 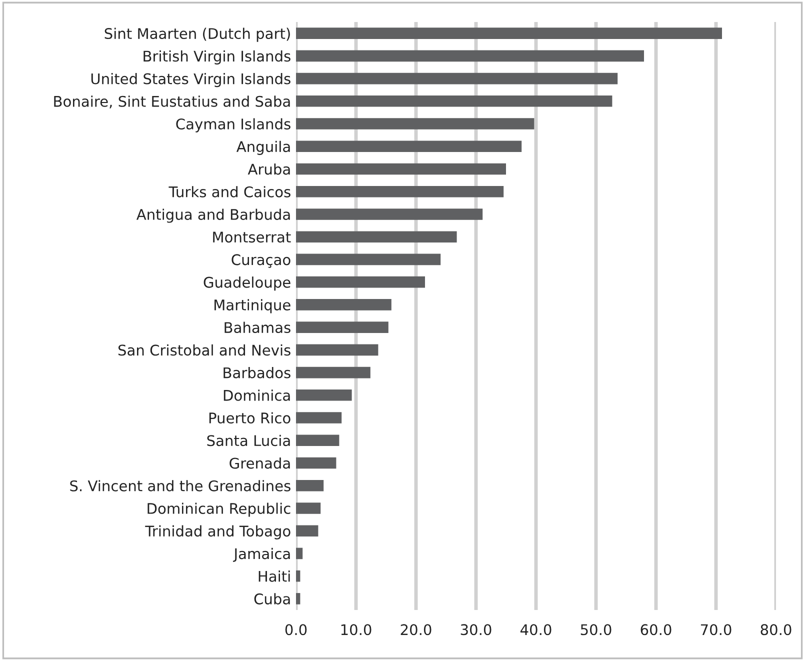 What do you see at coordinates (217, 57) in the screenshot?
I see `y-tick-label: British Virgin Islands` at bounding box center [217, 57].